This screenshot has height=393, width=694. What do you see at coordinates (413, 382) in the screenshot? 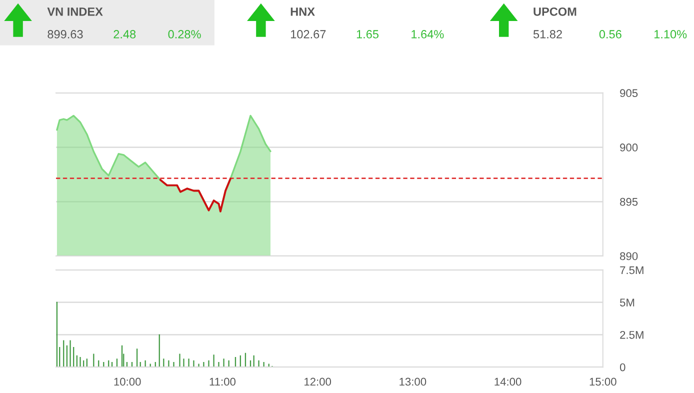
I see `x-tick-label: 13:00` at bounding box center [413, 382].